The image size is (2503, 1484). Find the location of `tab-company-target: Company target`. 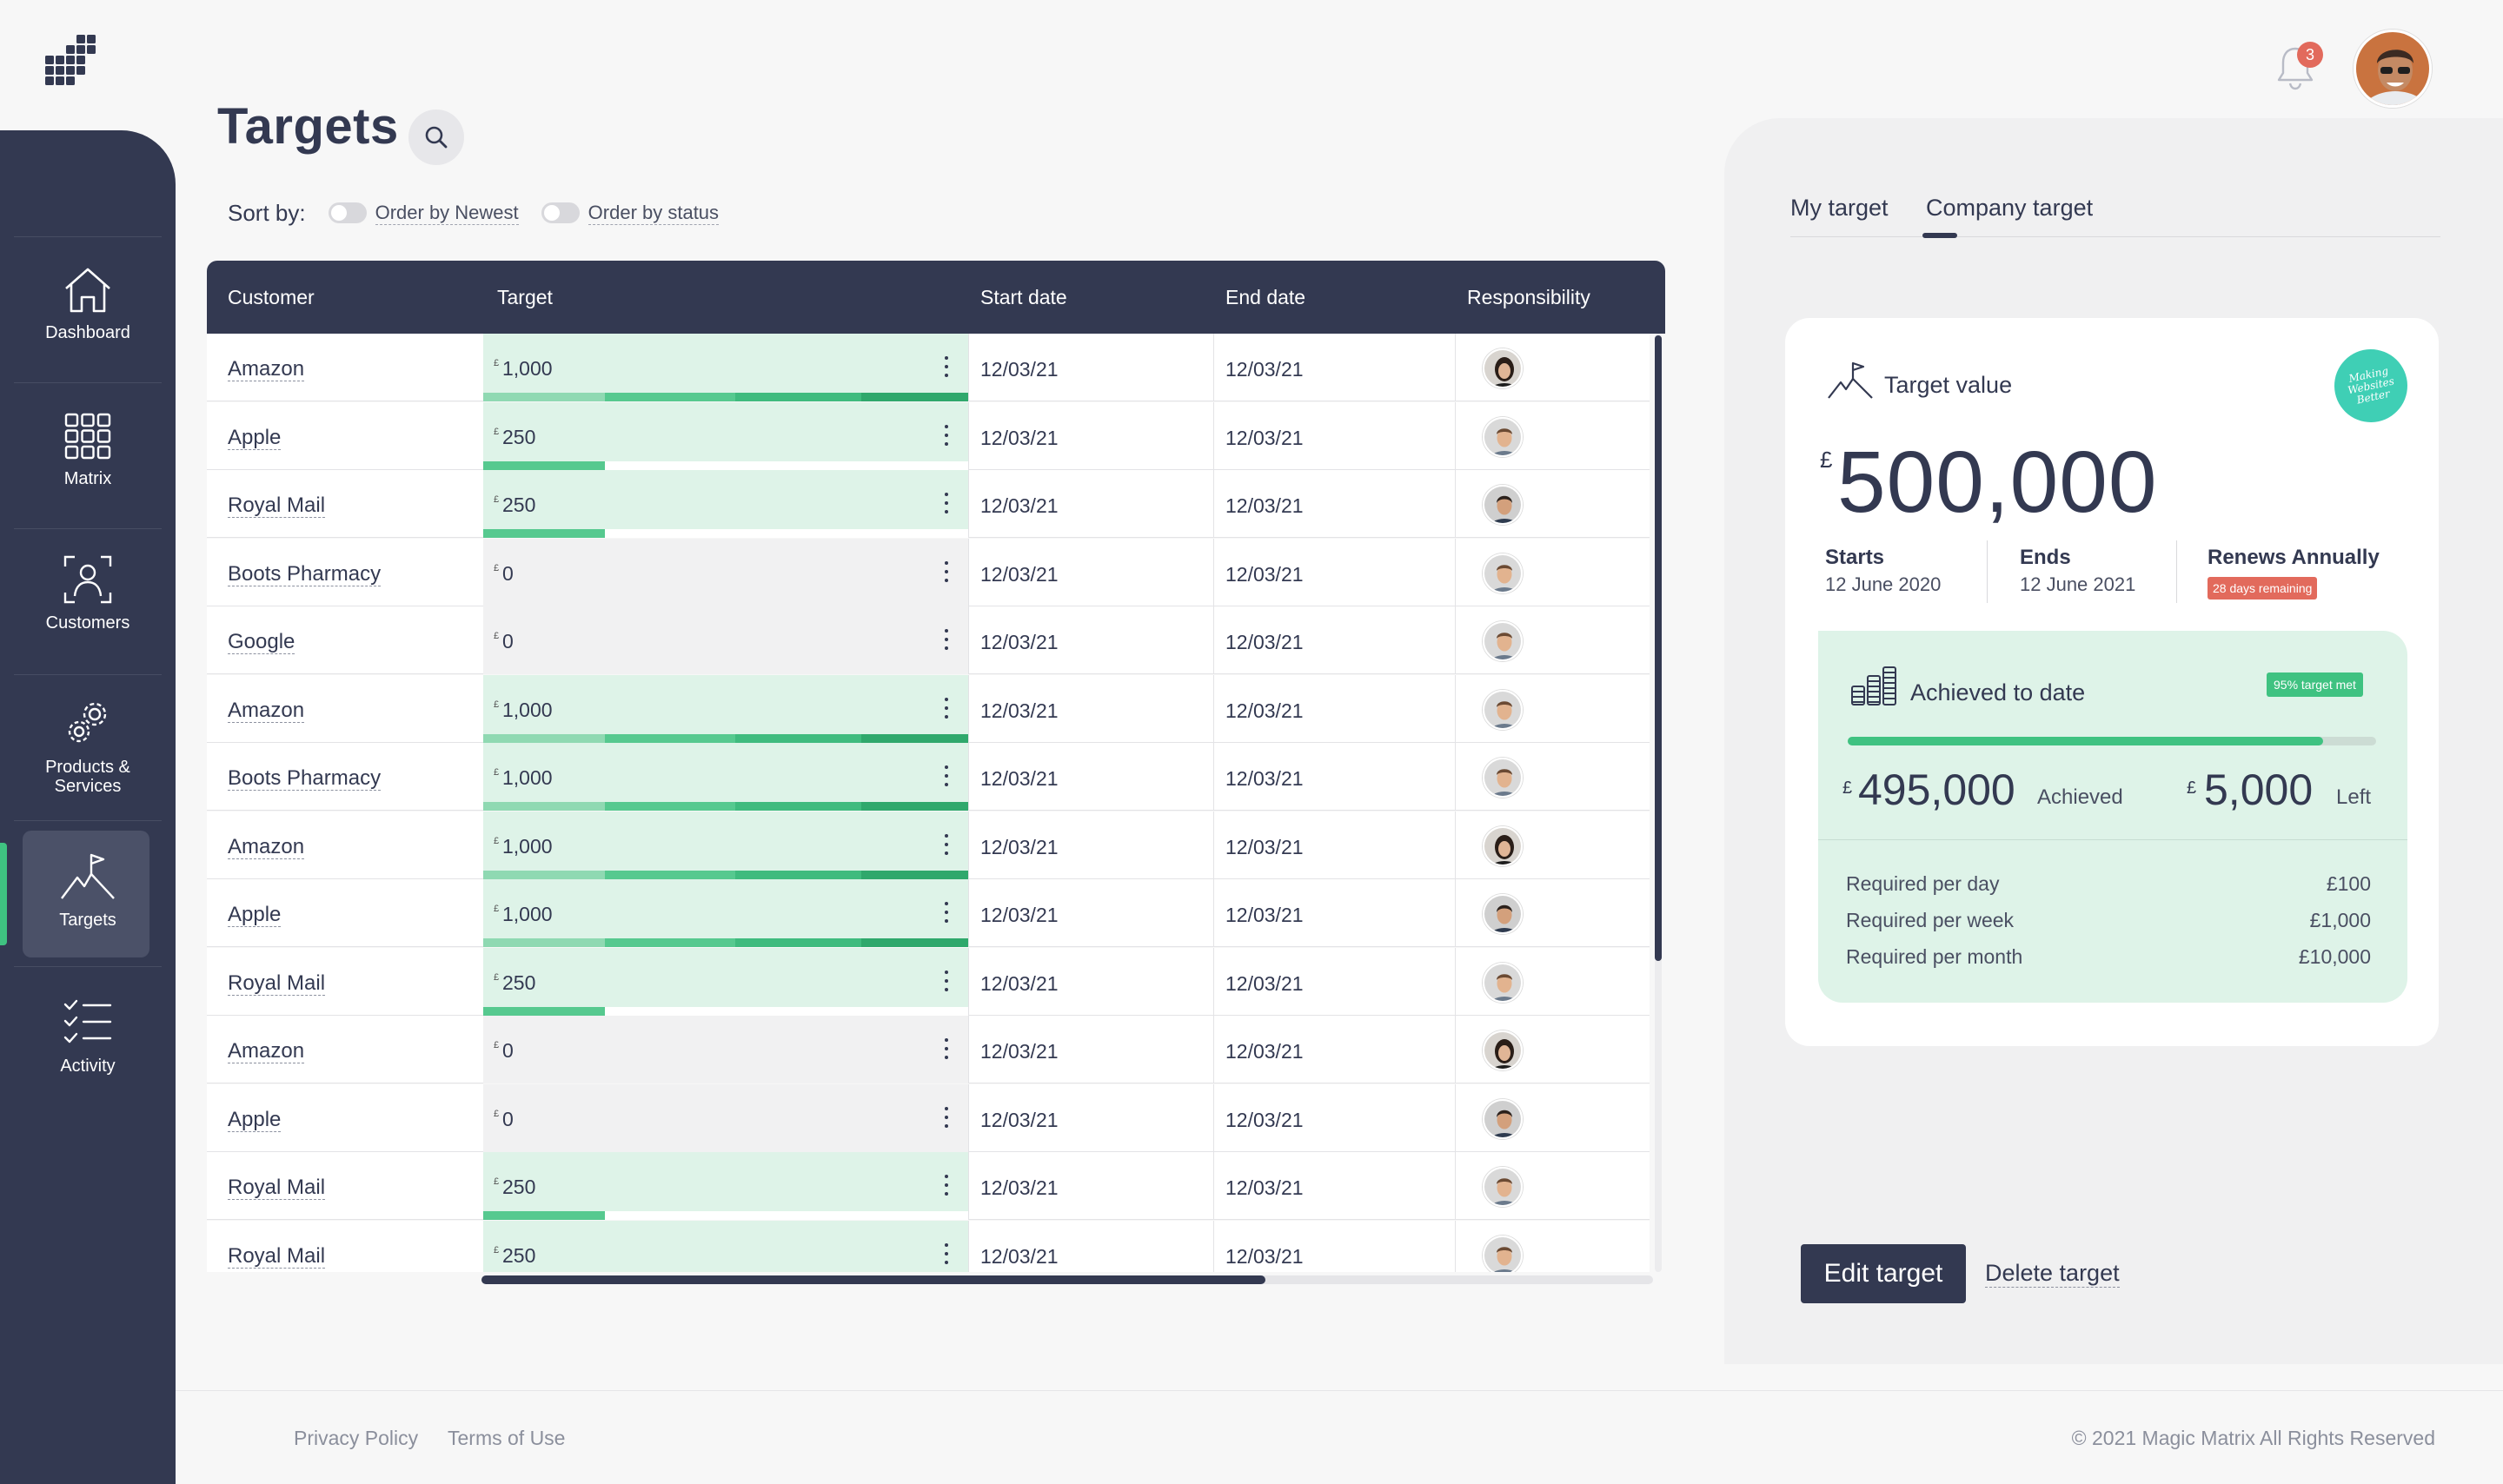

tab-company-target: Company target is located at coordinates (2010, 208).